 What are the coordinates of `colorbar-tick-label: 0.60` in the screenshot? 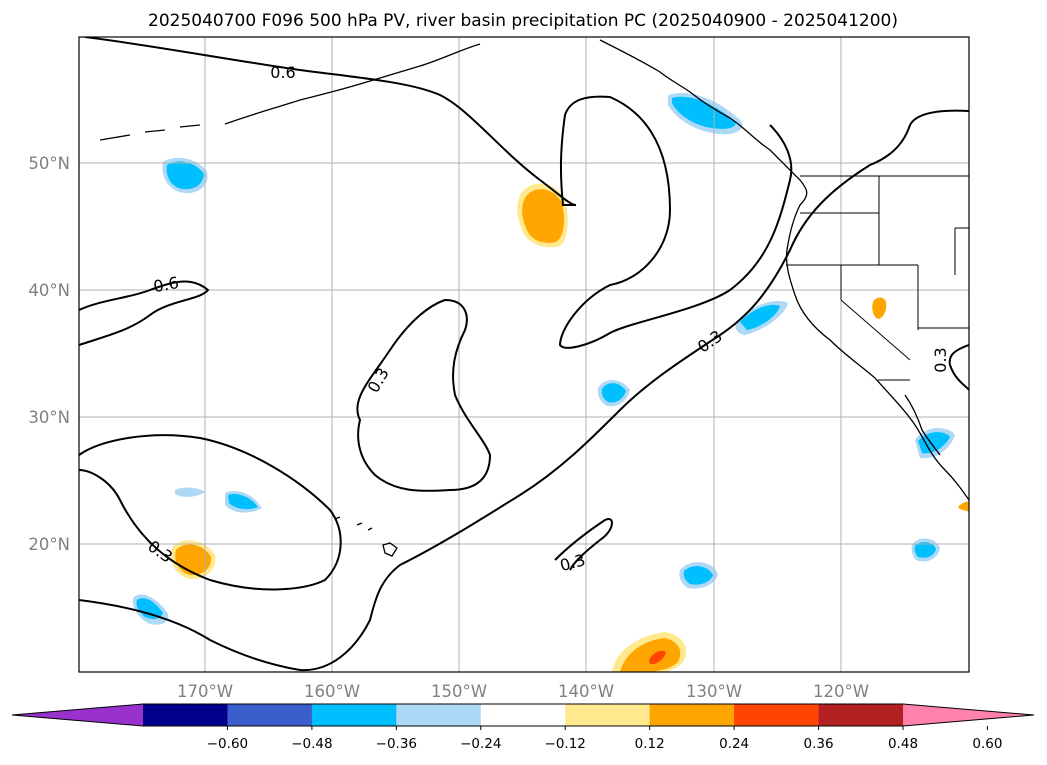 It's located at (987, 744).